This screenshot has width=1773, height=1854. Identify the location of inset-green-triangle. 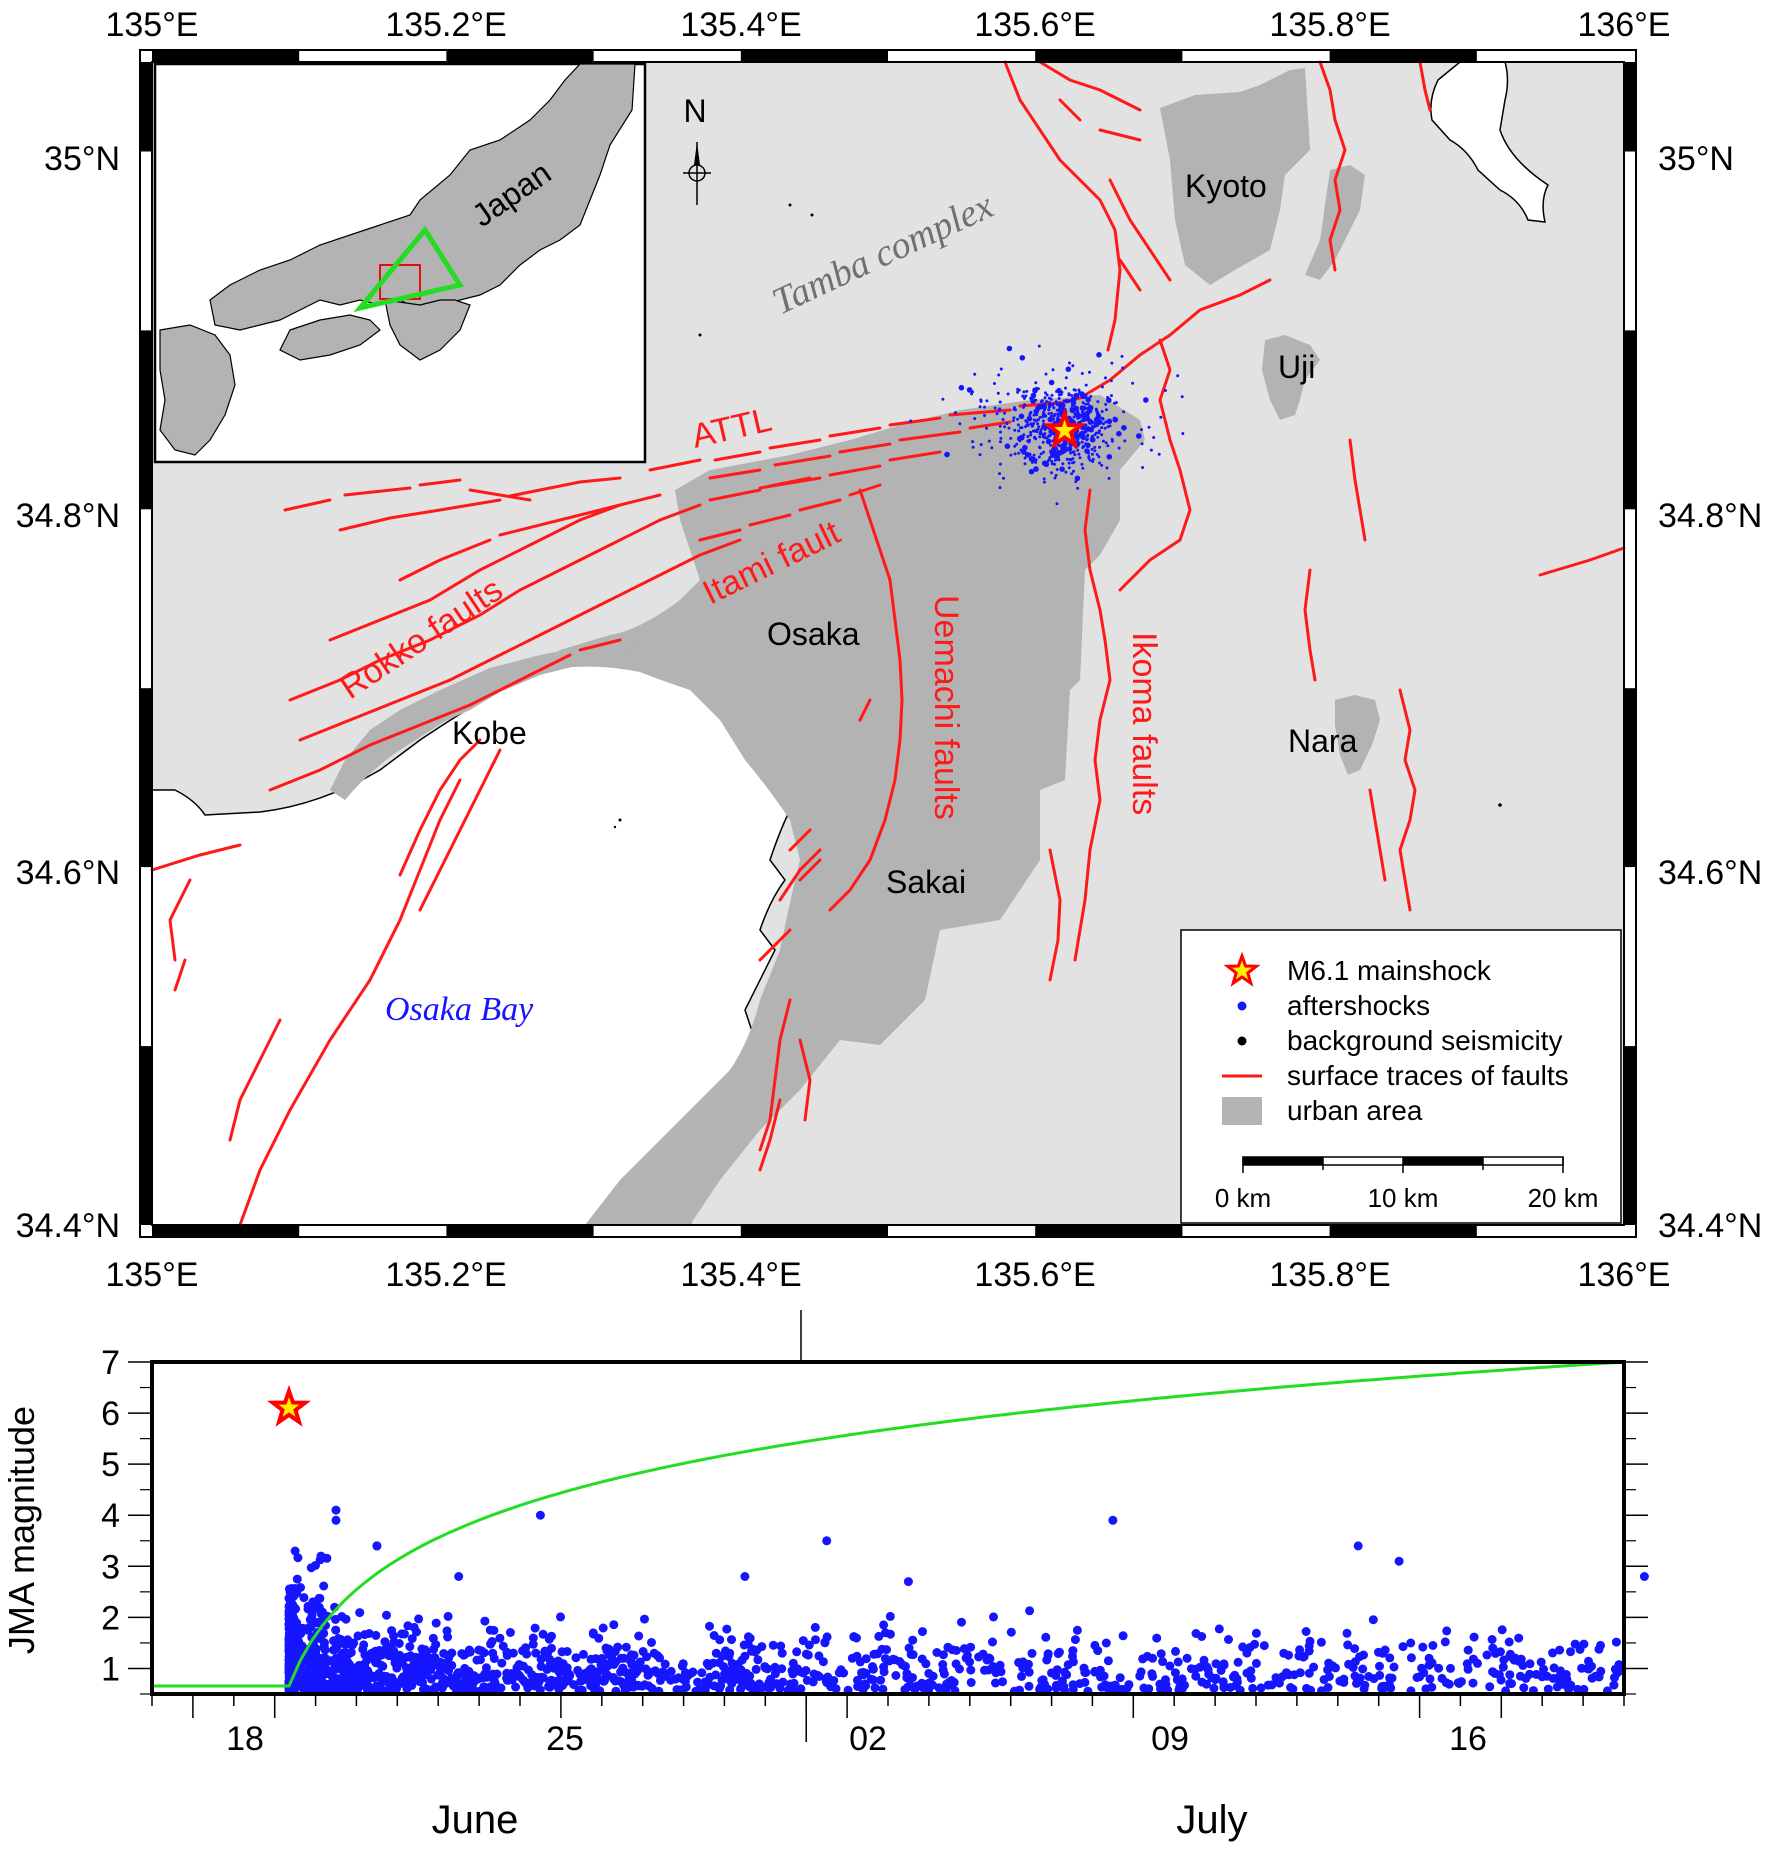
(409, 269).